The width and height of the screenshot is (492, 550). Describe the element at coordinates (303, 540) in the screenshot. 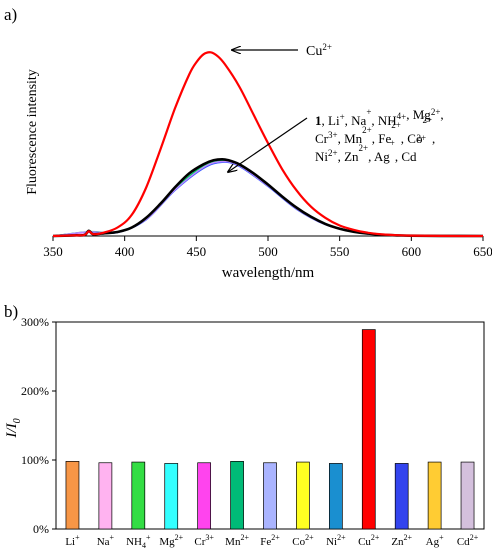

I see `panel-b-category-label: Co2+` at that location.